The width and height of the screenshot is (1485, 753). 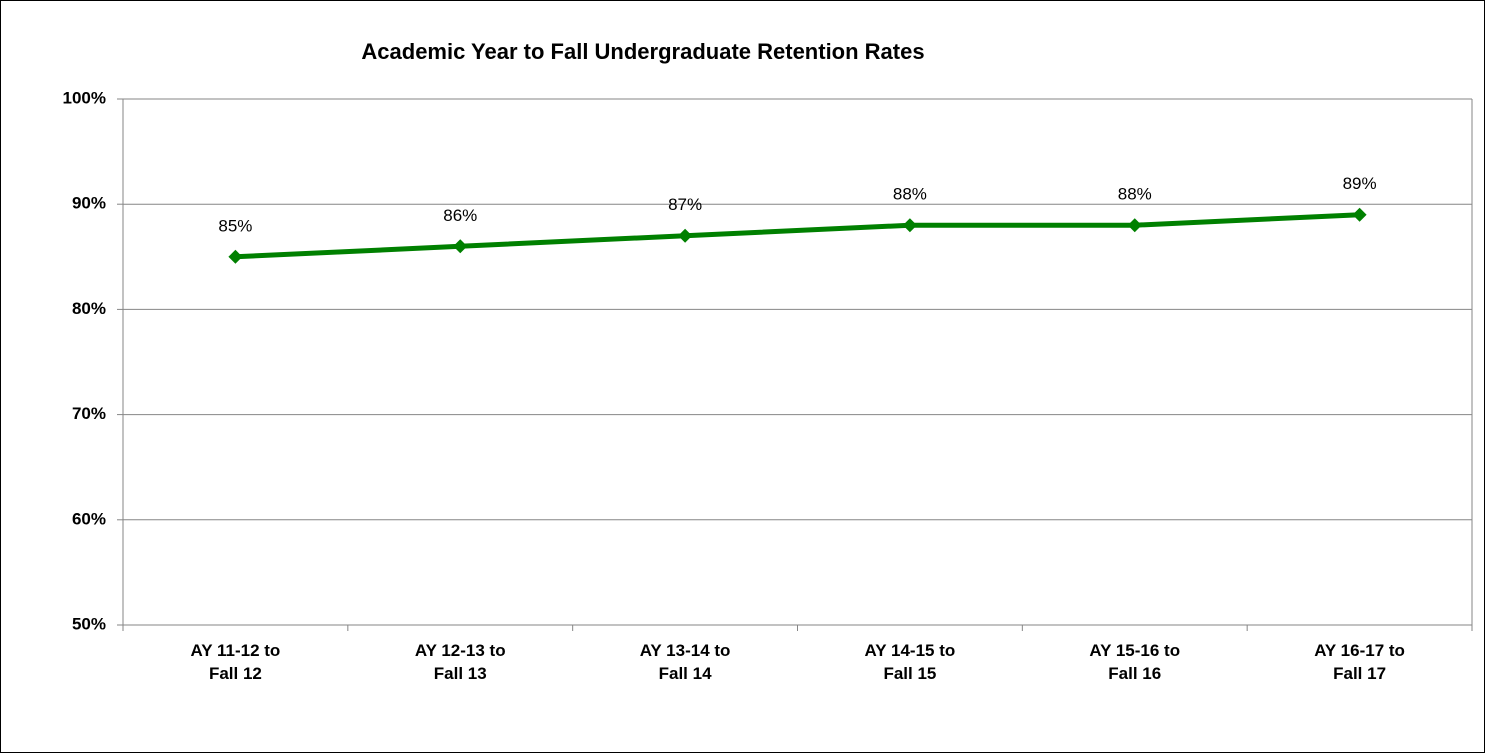 I want to click on y-tick-label: 70%, so click(x=89, y=413).